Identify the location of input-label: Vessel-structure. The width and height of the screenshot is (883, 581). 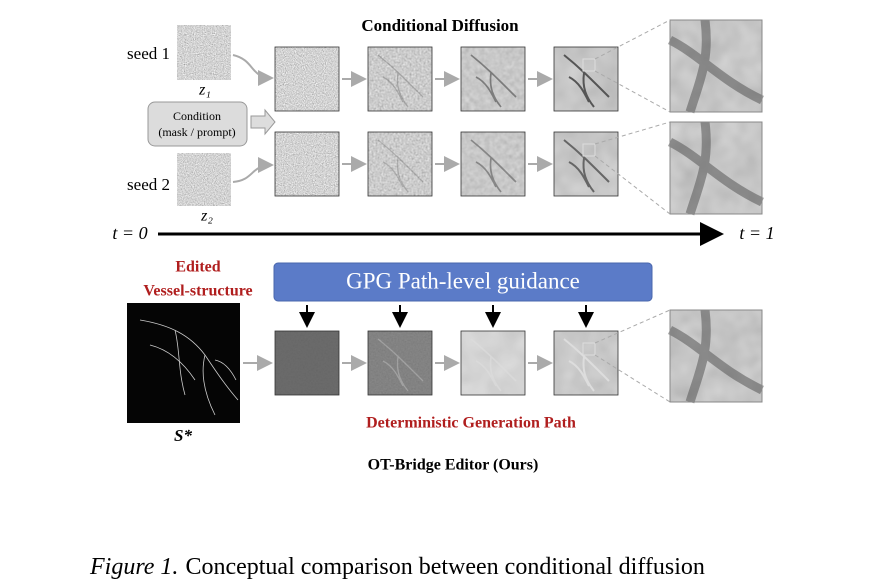
(197, 291).